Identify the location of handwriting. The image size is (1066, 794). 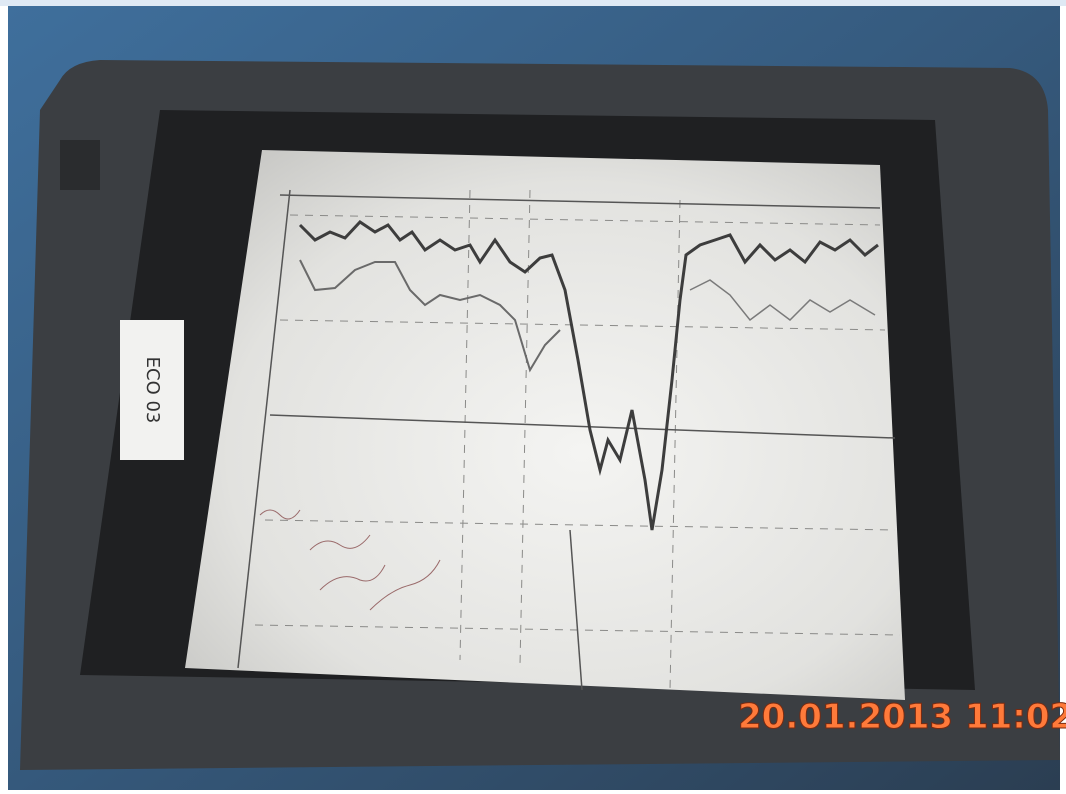
(350, 560).